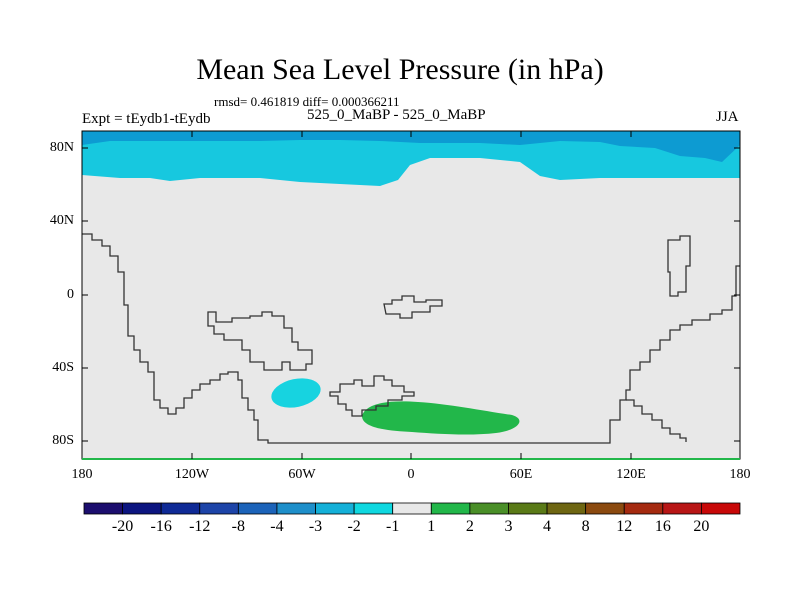 This screenshot has width=800, height=600. Describe the element at coordinates (238, 526) in the screenshot. I see `colorbar-label: -8` at that location.